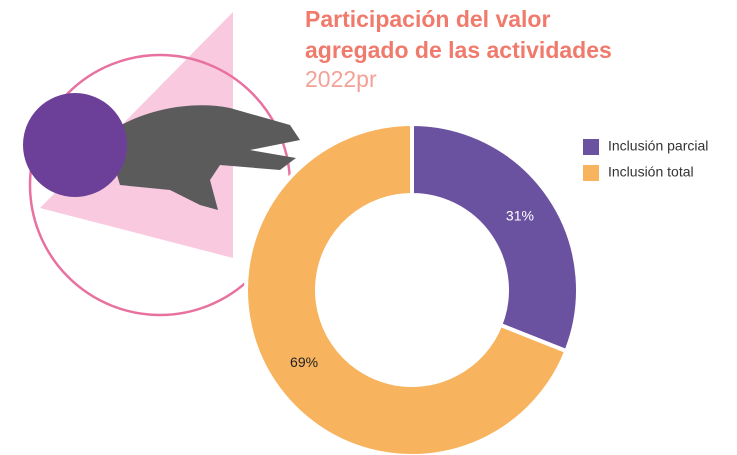 The width and height of the screenshot is (737, 455). Describe the element at coordinates (304, 362) in the screenshot. I see `data-label: 69%` at that location.